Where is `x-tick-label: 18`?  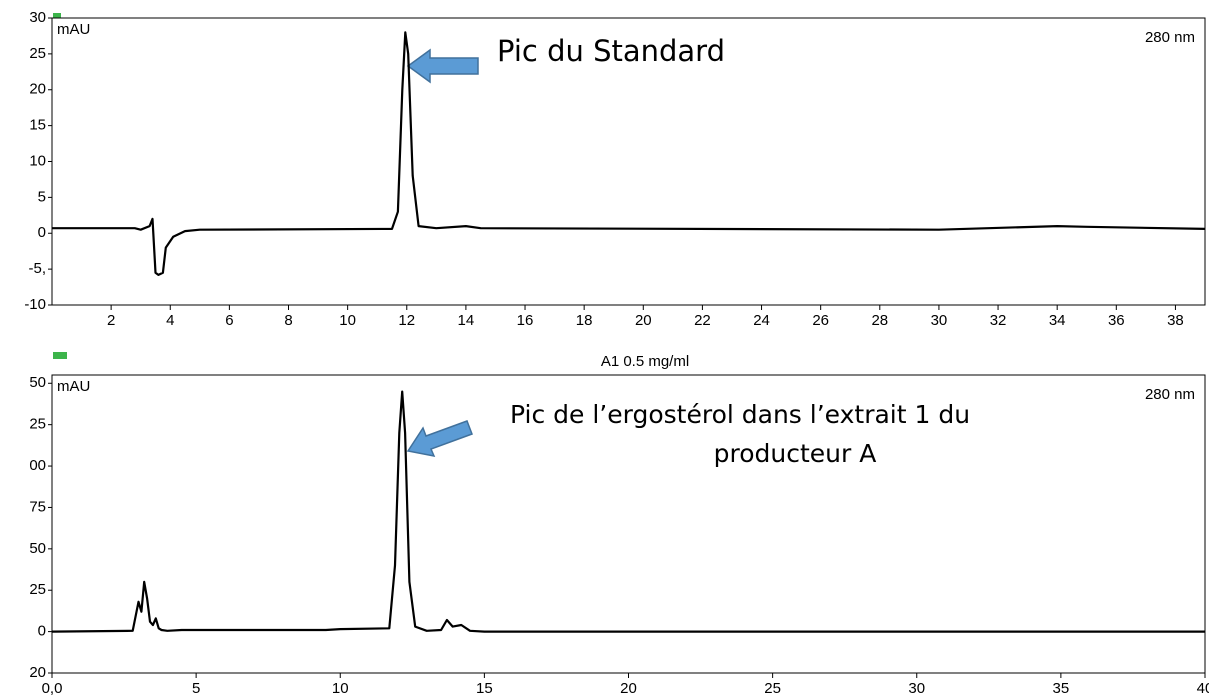 x-tick-label: 18 is located at coordinates (584, 320).